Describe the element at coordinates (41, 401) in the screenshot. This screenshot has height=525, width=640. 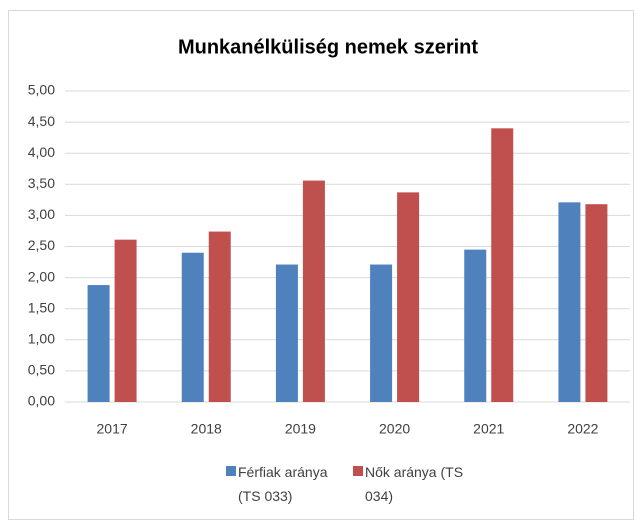
I see `y-tick-label: 0,00` at that location.